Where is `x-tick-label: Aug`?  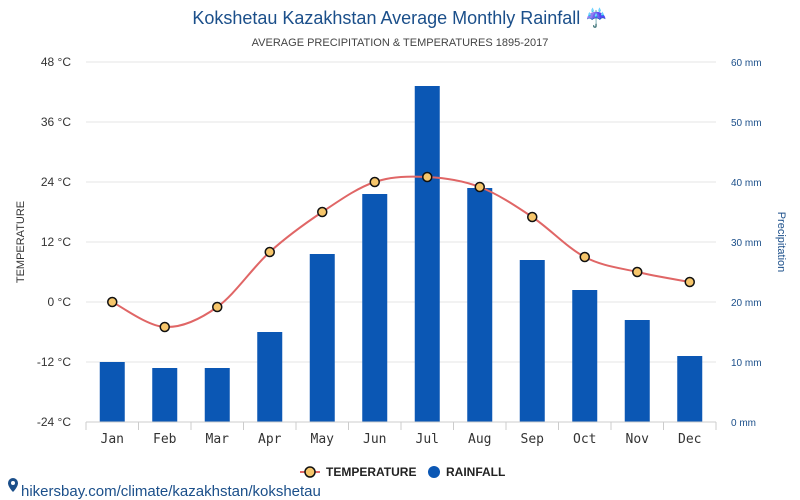
x-tick-label: Aug is located at coordinates (479, 439).